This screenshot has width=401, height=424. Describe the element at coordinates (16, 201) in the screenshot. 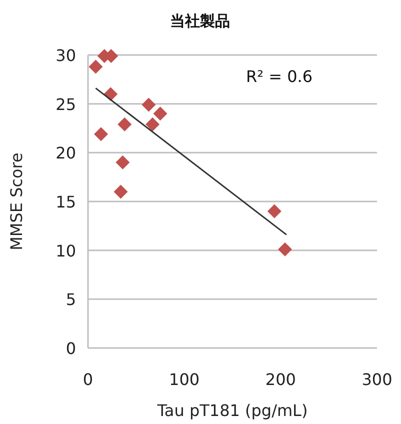

I see `y-axis-title: MMSE Score` at that location.